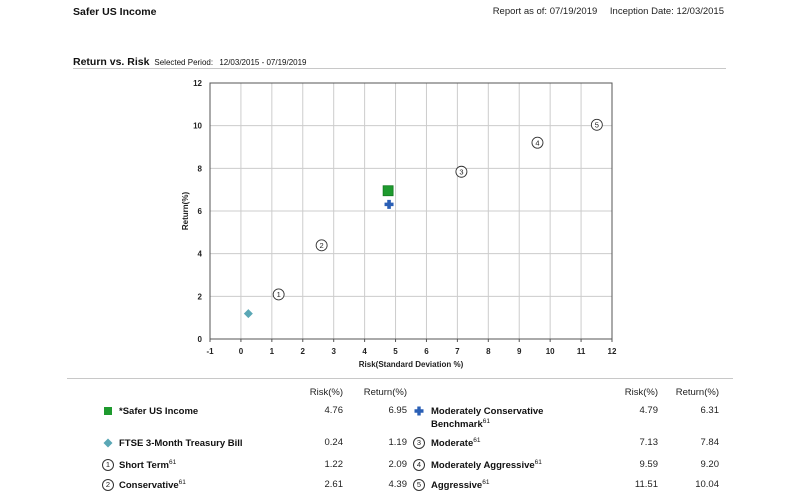 This screenshot has height=500, width=800. Describe the element at coordinates (389, 204) in the screenshot. I see `benchmark-point` at that location.